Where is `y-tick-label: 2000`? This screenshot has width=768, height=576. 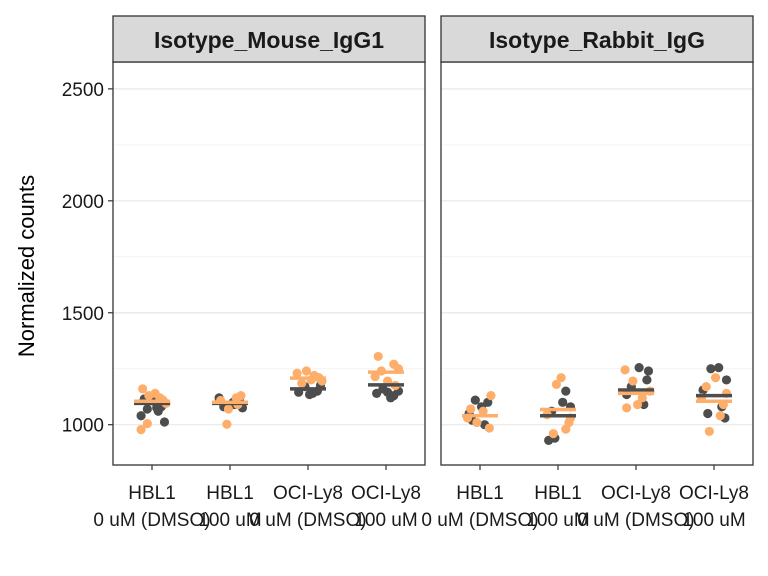 y-tick-label: 2000 is located at coordinates (83, 202).